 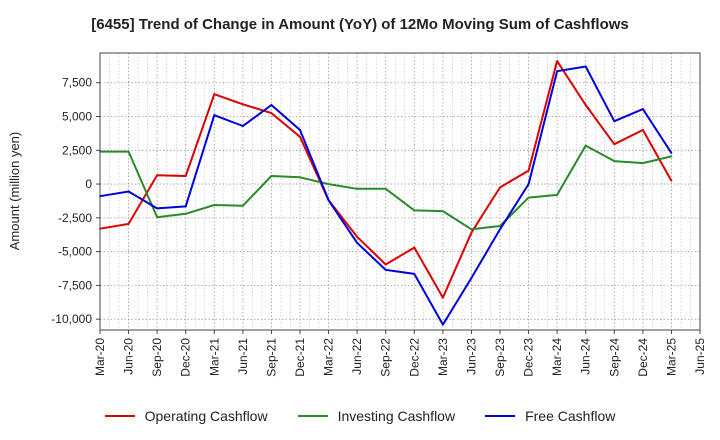 What do you see at coordinates (529, 357) in the screenshot?
I see `x-tick-label: Dec-23` at bounding box center [529, 357].